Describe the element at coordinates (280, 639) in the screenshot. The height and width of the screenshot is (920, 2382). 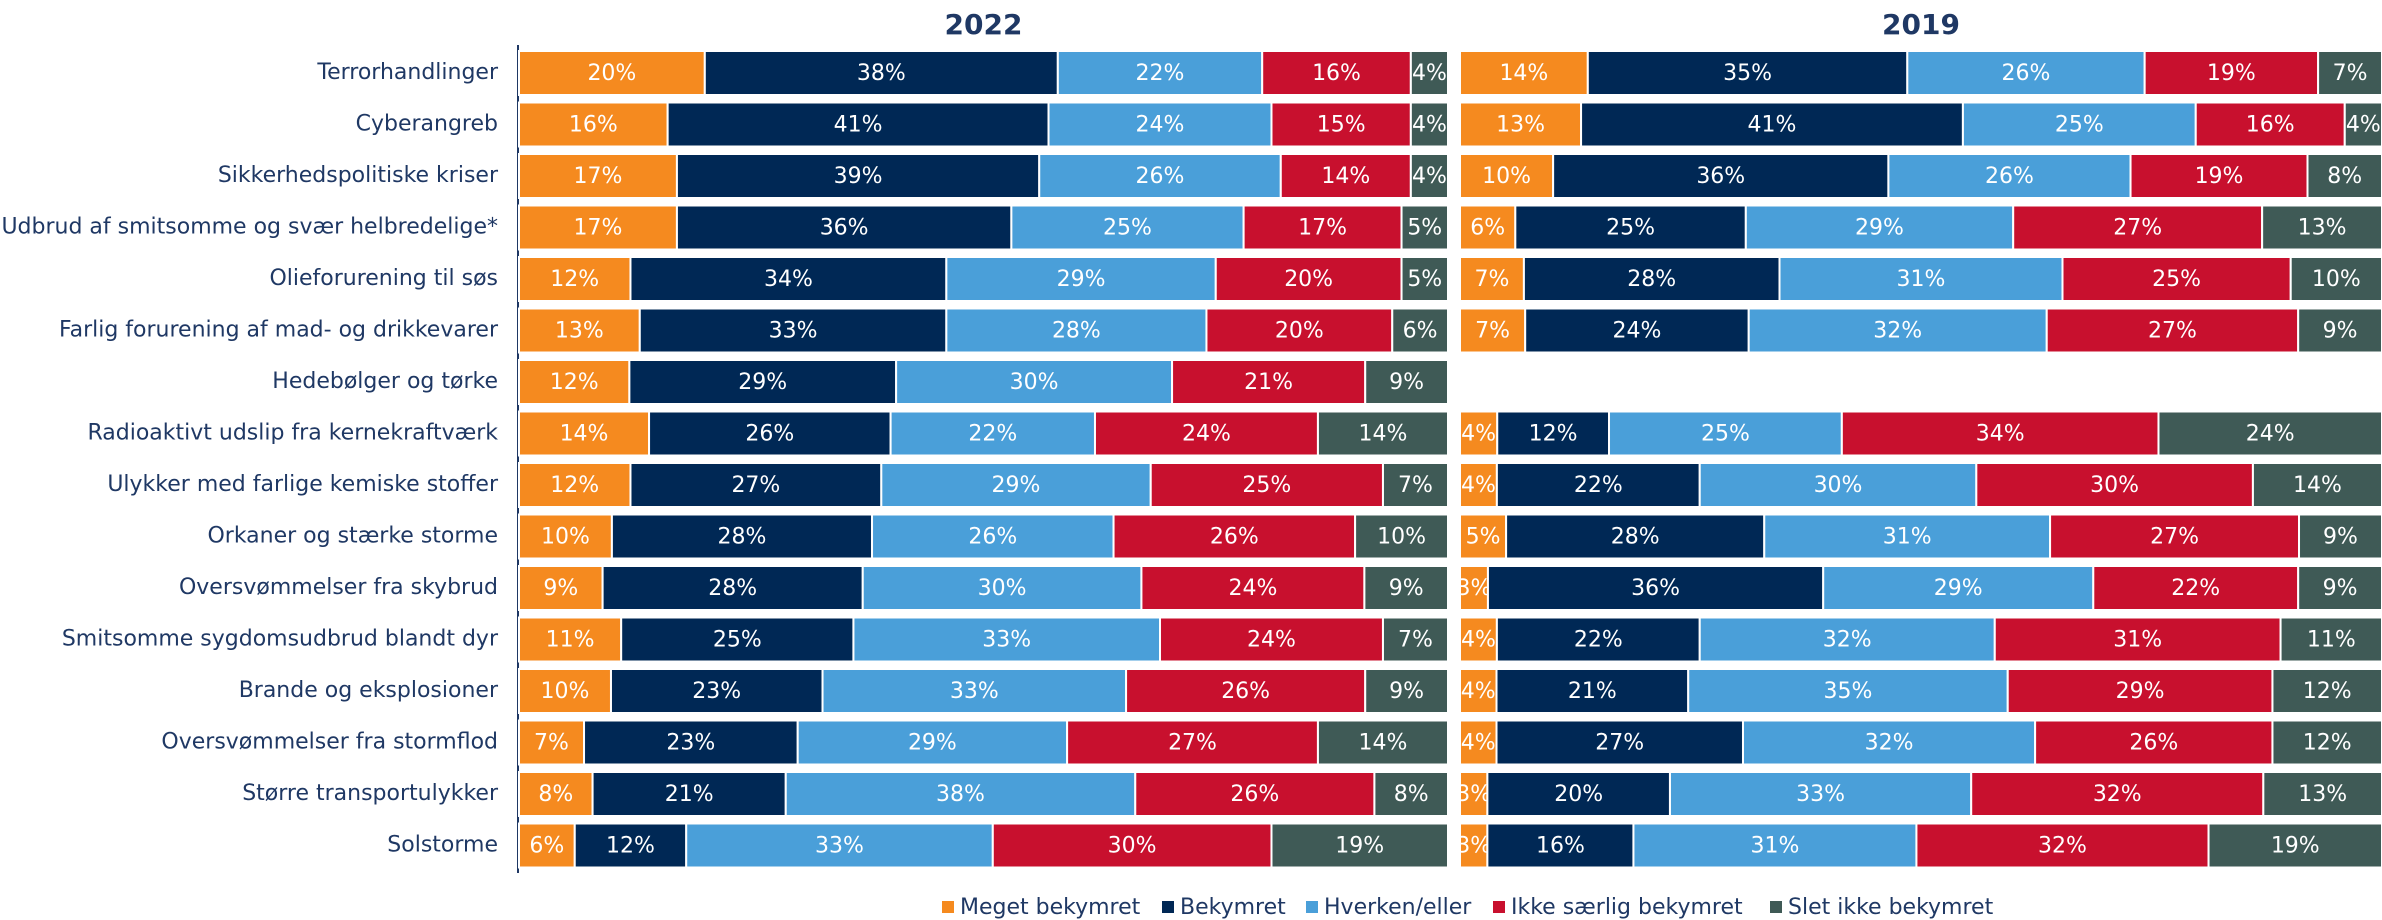
I see `category-label: Smitsomme sygdomsudbrud blandt dyr` at that location.